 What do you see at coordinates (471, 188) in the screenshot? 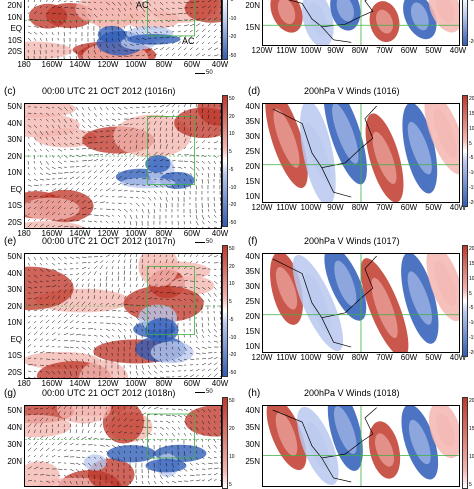
I see `colorbar-tick-label: -15` at bounding box center [471, 188].